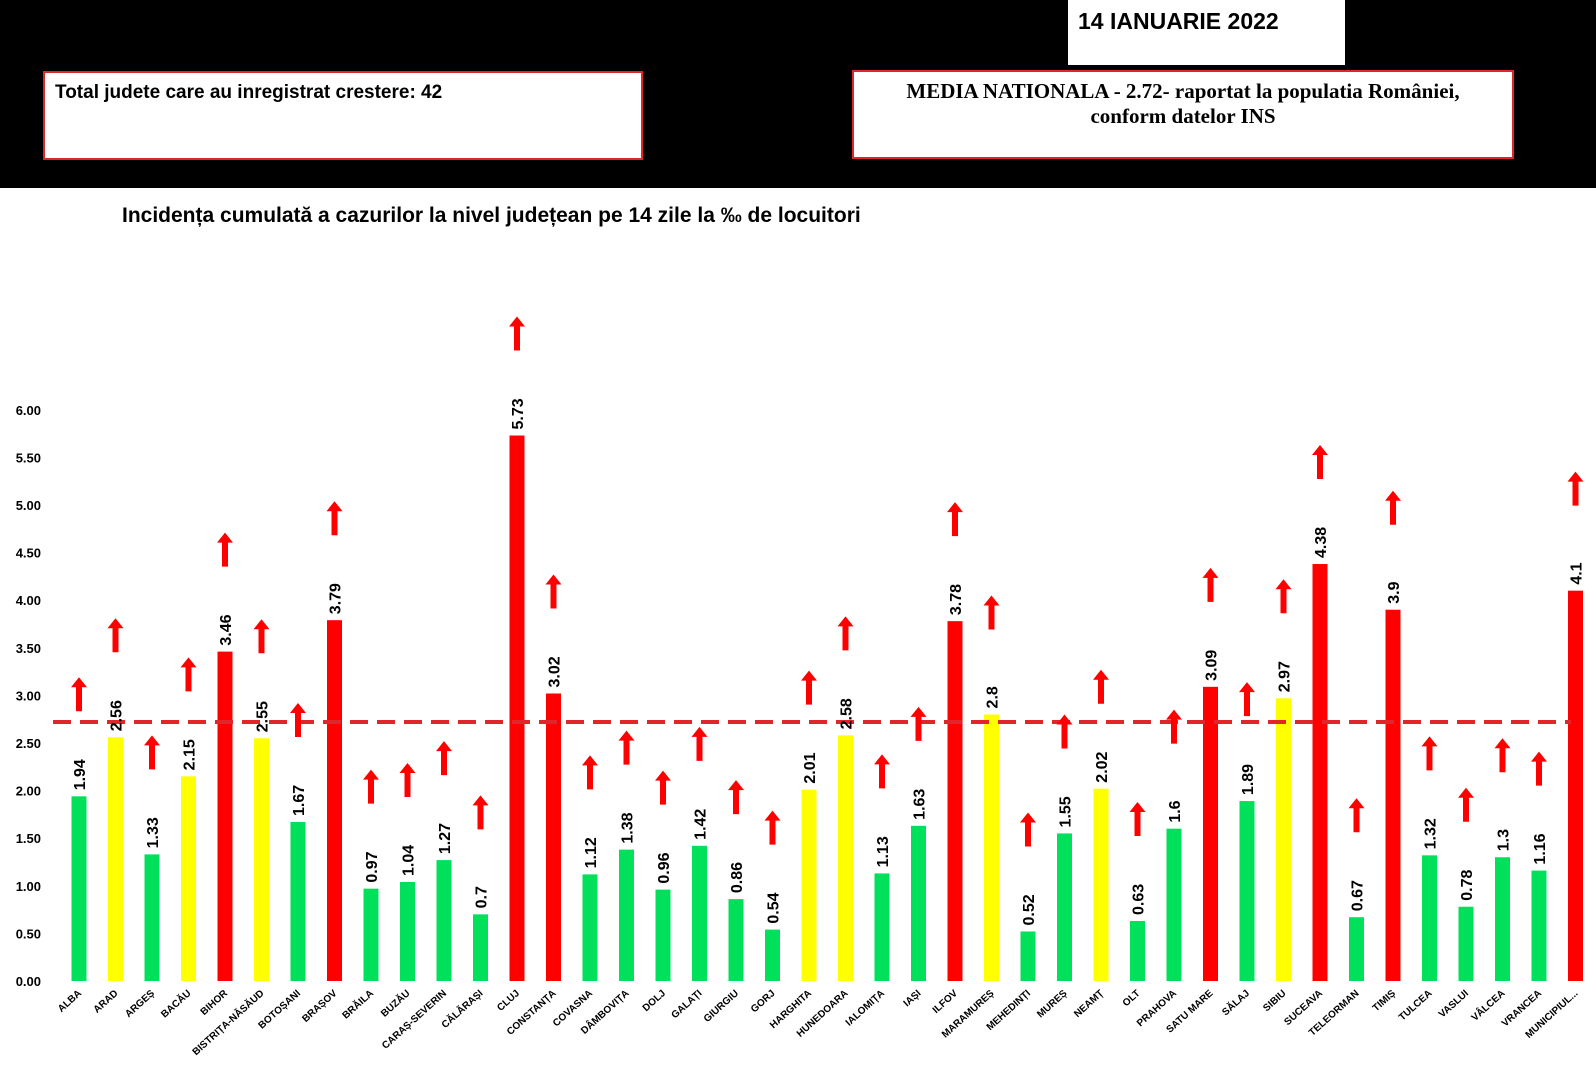 This screenshot has height=1091, width=1596. What do you see at coordinates (591, 852) in the screenshot?
I see `data-label: 1.12` at bounding box center [591, 852].